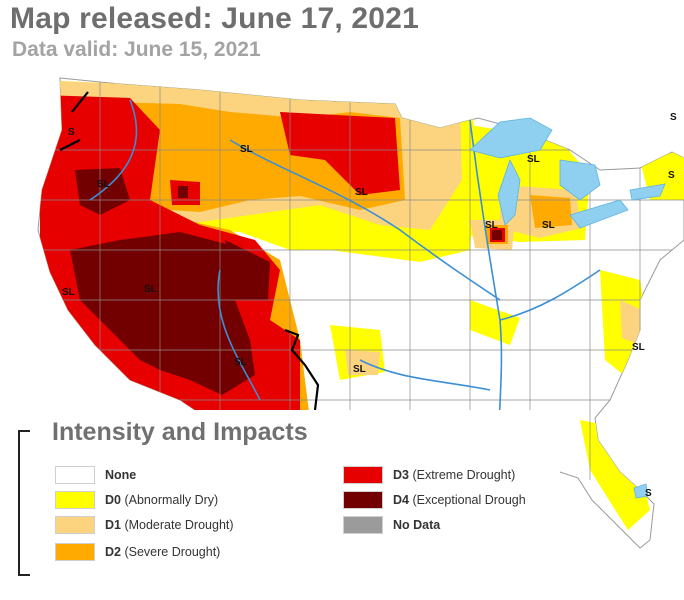 Image resolution: width=684 pixels, height=600 pixels. Describe the element at coordinates (113, 552) in the screenshot. I see `legend-code: D2` at that location.